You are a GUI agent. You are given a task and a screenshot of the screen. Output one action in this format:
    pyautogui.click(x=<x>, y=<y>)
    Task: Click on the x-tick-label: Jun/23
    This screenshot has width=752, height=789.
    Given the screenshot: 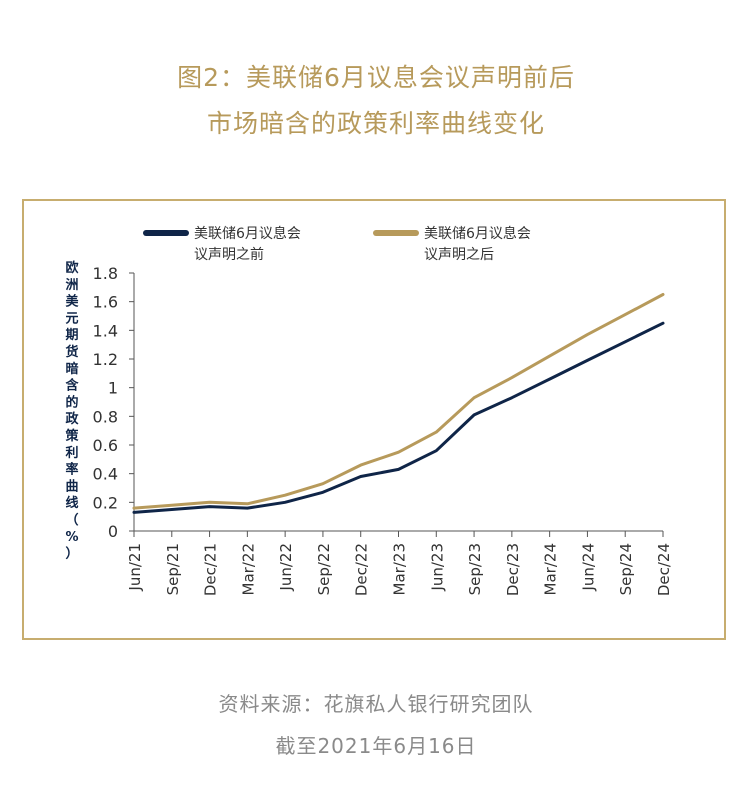 What is the action you would take?
    pyautogui.click(x=437, y=567)
    